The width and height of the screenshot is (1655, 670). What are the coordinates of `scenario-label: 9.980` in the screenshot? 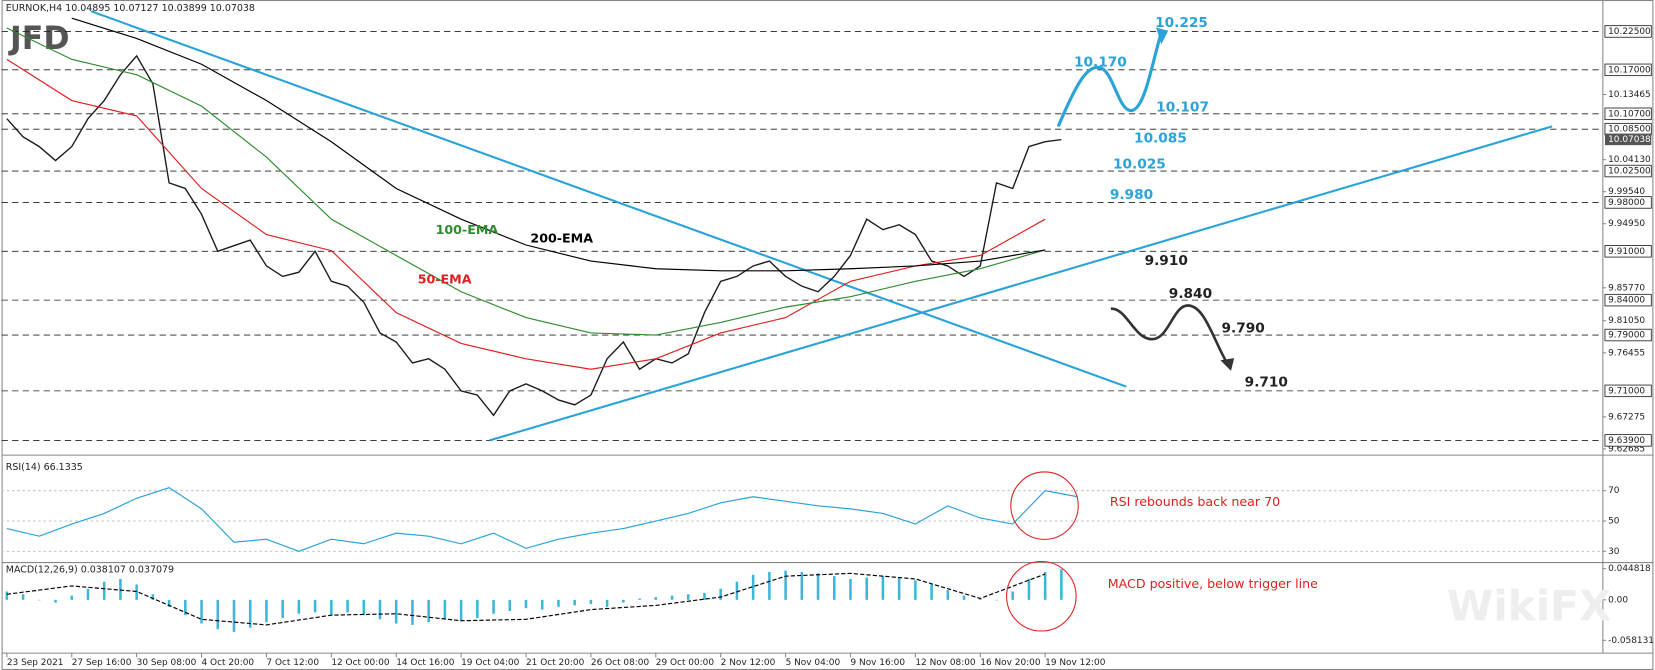 It's located at (1131, 195).